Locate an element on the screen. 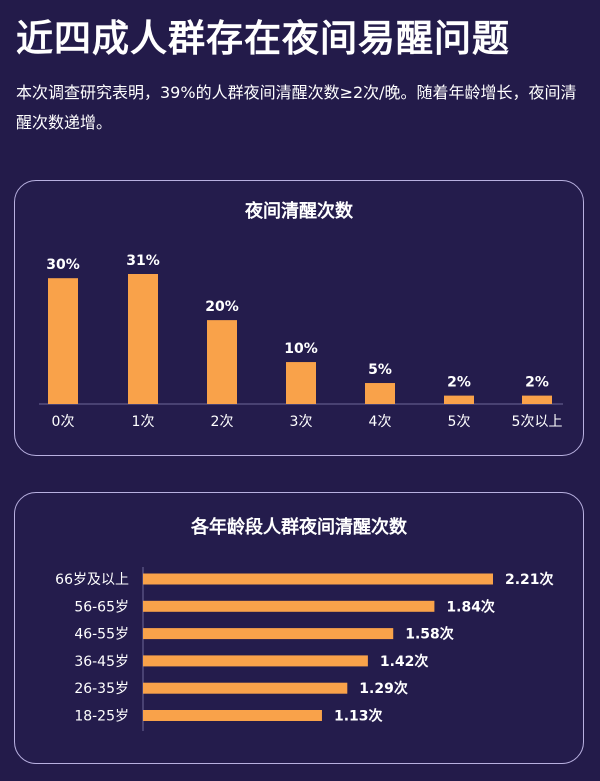  bar-value-label-4: 5% is located at coordinates (380, 370).